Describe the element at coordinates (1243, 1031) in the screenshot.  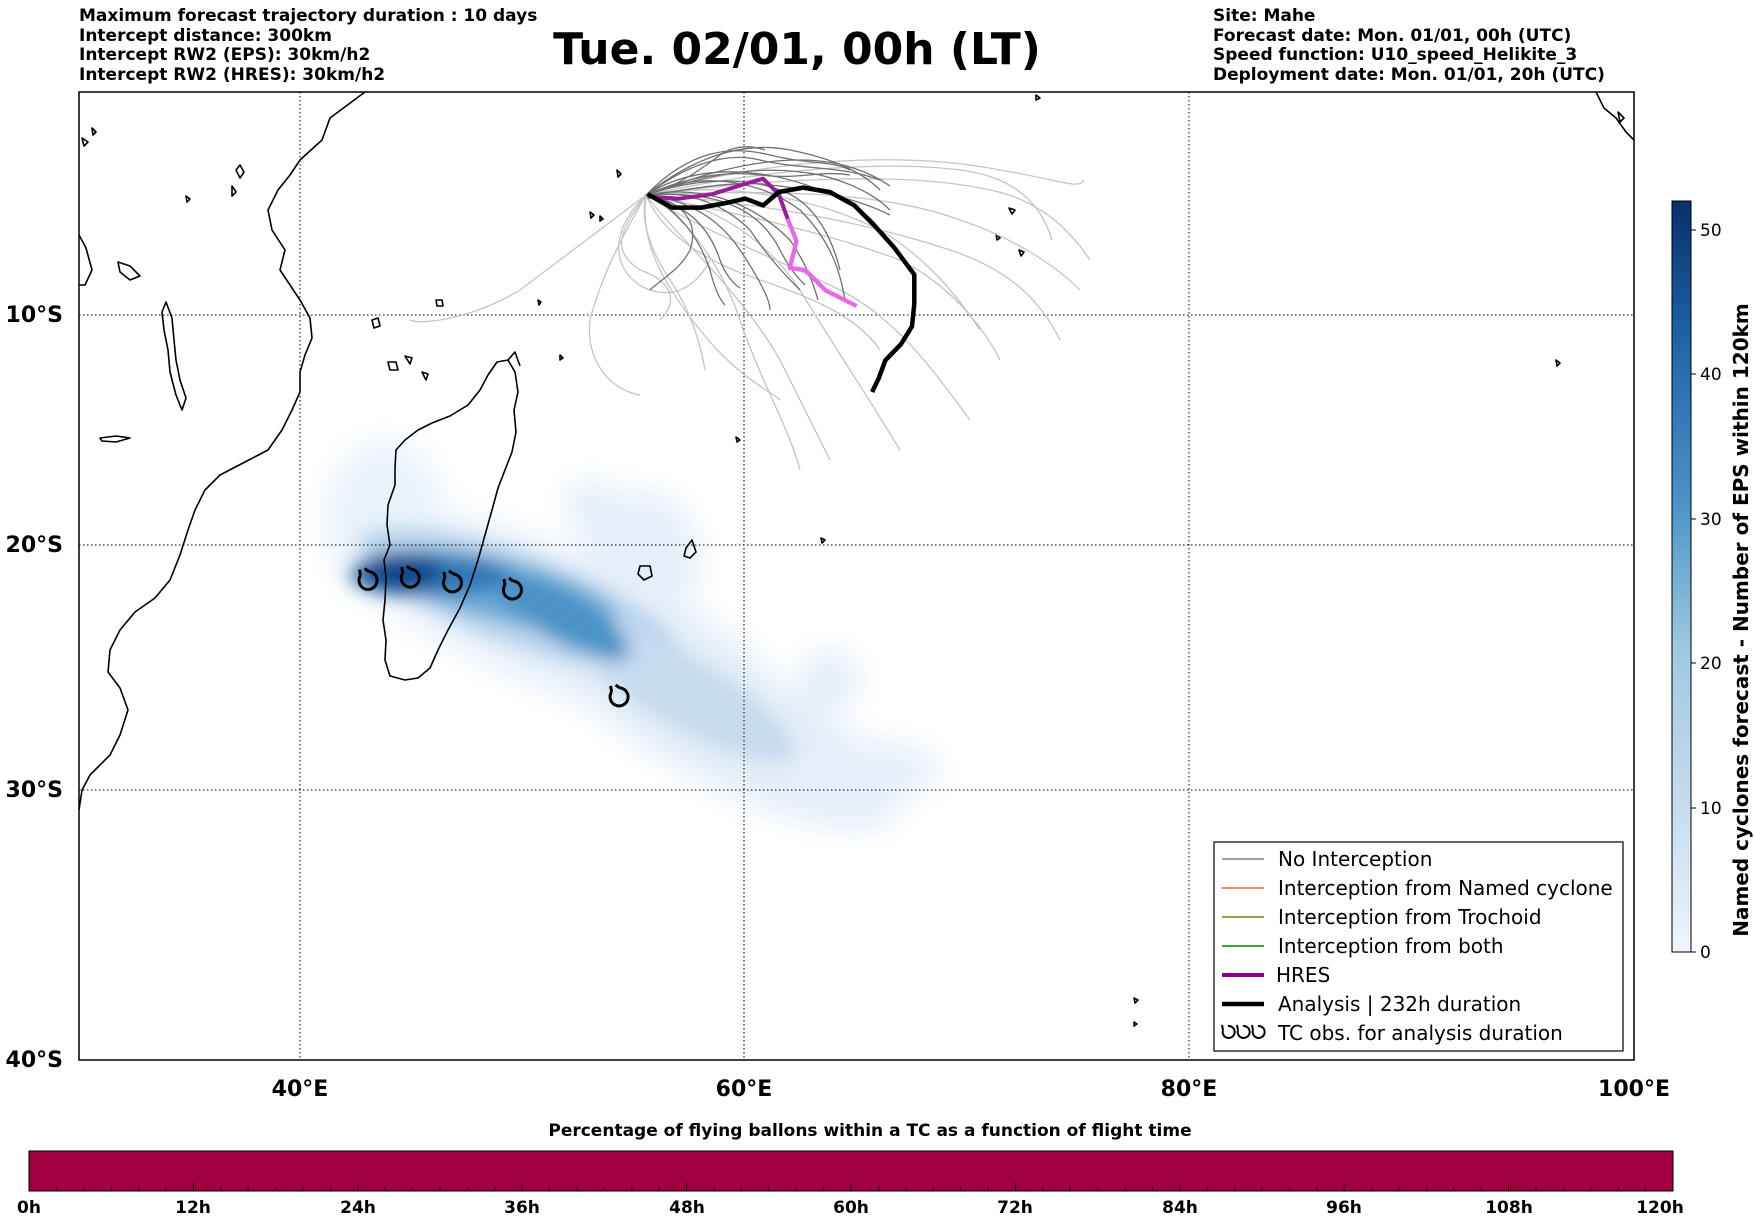
I see `cyclone-symbol-icon` at that location.